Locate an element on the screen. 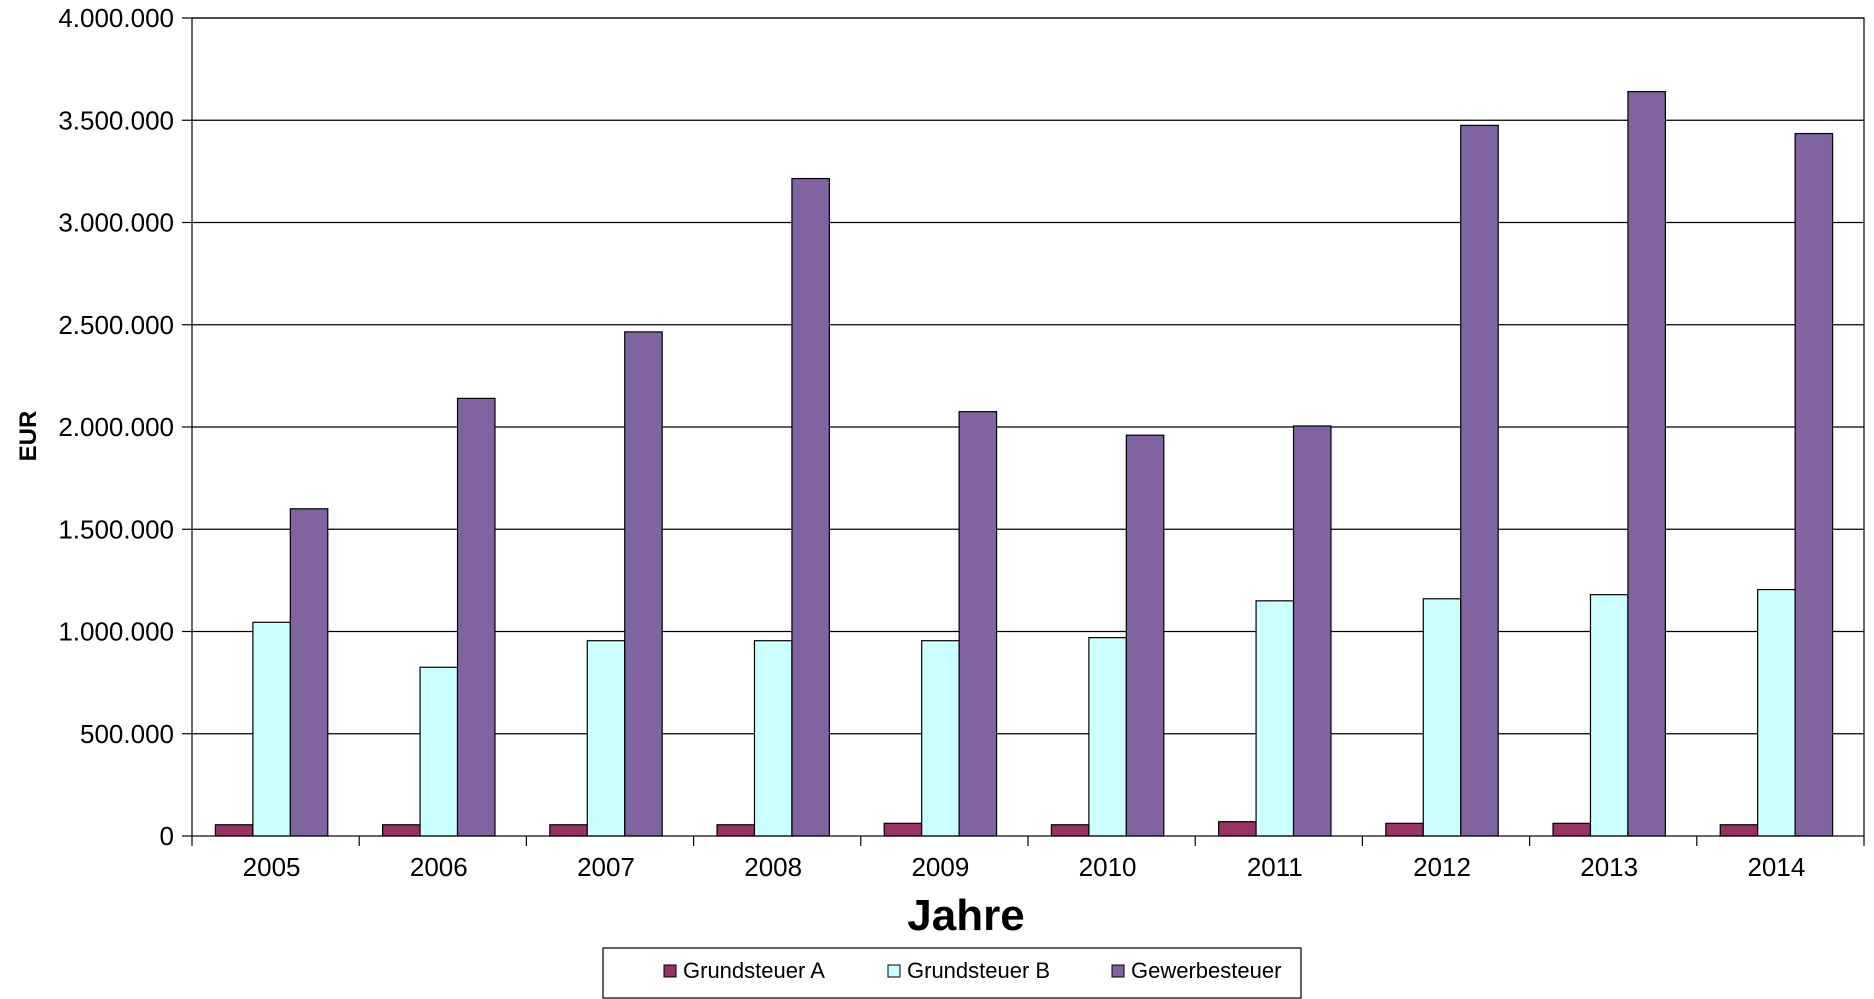 The width and height of the screenshot is (1874, 999). x-tick-label: 2007 is located at coordinates (606, 867).